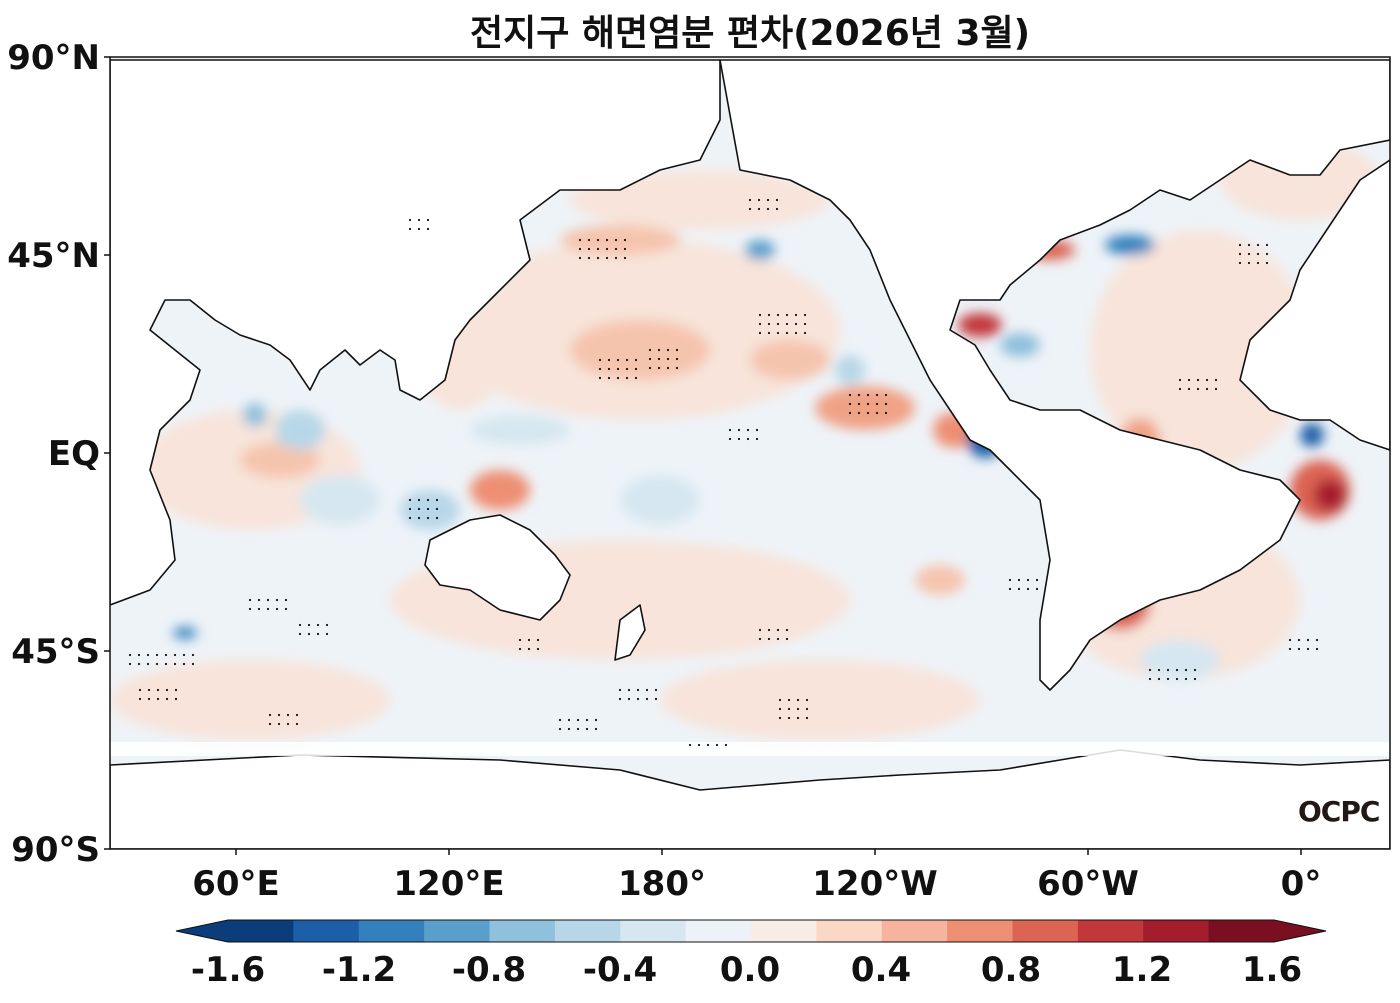 The image size is (1400, 1003). Describe the element at coordinates (202, 931) in the screenshot. I see `colorbar-extend-low` at that location.